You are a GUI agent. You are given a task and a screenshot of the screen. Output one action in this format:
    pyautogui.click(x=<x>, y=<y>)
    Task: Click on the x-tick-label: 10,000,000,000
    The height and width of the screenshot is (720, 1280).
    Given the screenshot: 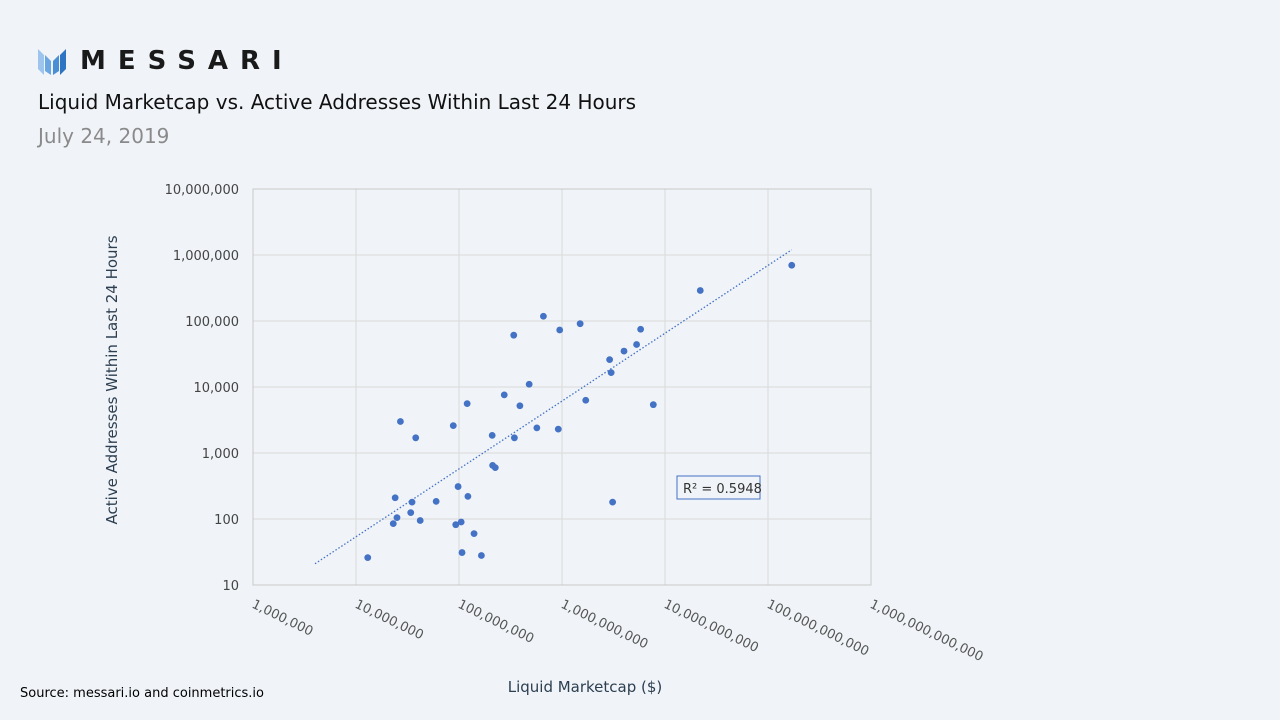 What is the action you would take?
    pyautogui.click(x=711, y=626)
    